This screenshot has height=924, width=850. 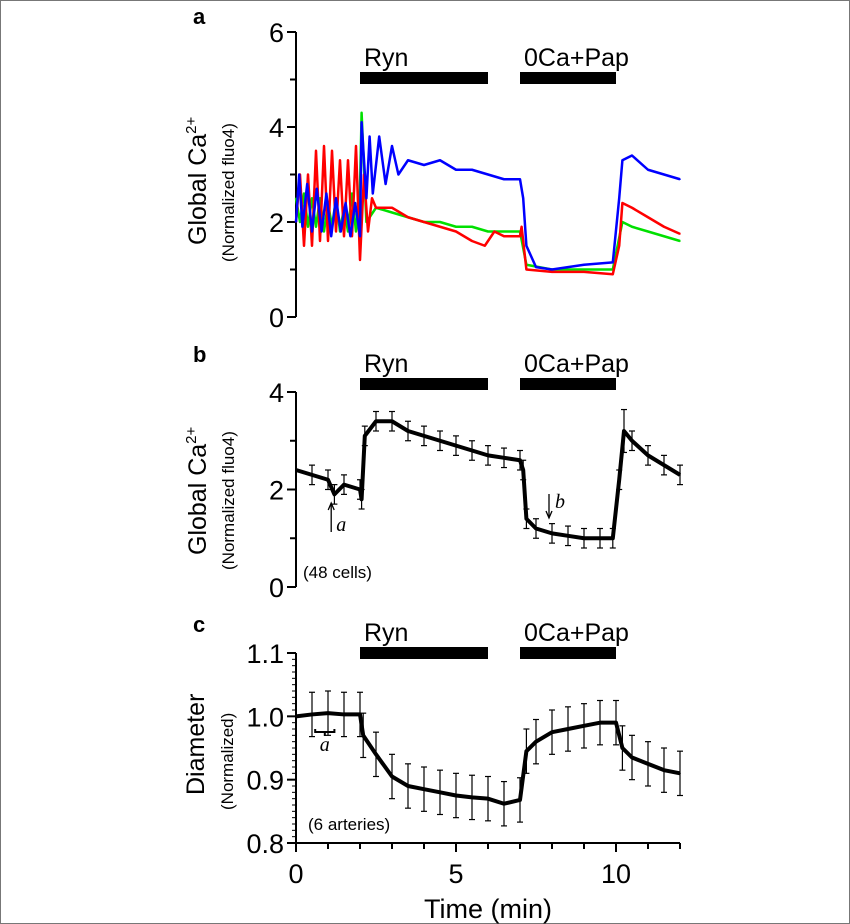 What do you see at coordinates (196, 744) in the screenshot?
I see `y-axis-label-c: Diameter` at bounding box center [196, 744].